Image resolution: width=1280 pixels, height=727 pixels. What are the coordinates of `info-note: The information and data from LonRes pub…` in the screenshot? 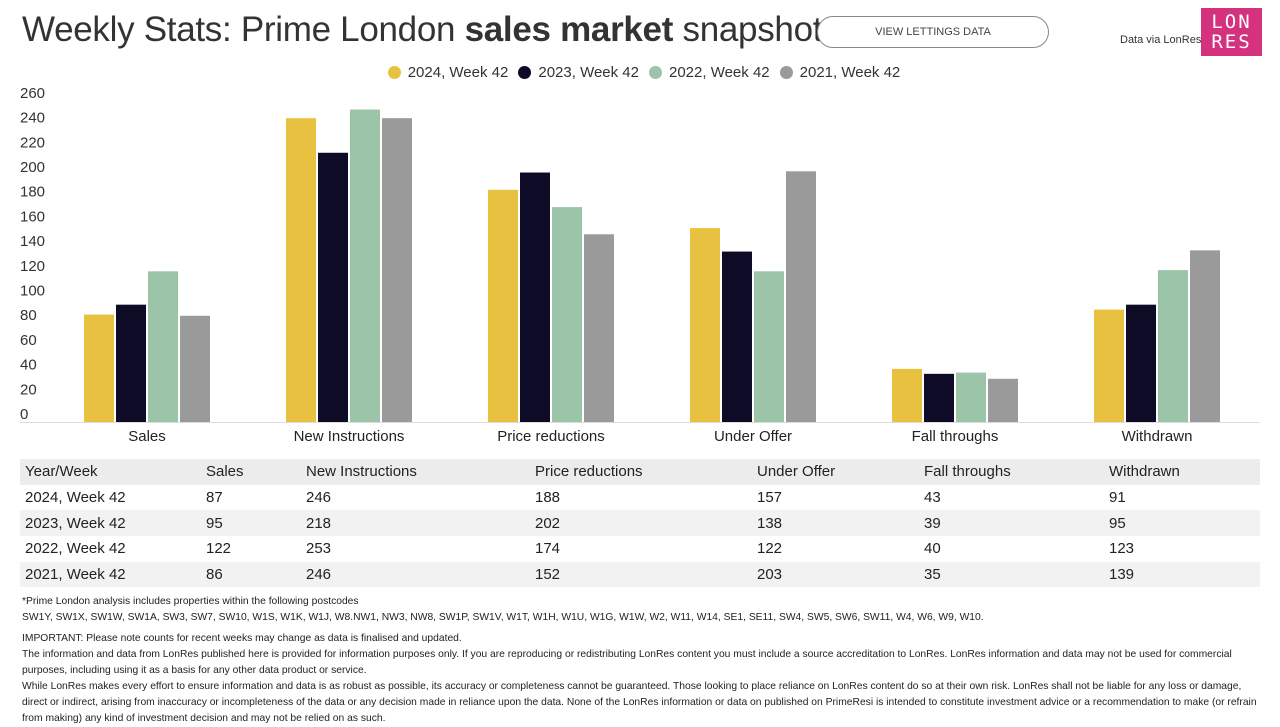 It's located at (627, 662).